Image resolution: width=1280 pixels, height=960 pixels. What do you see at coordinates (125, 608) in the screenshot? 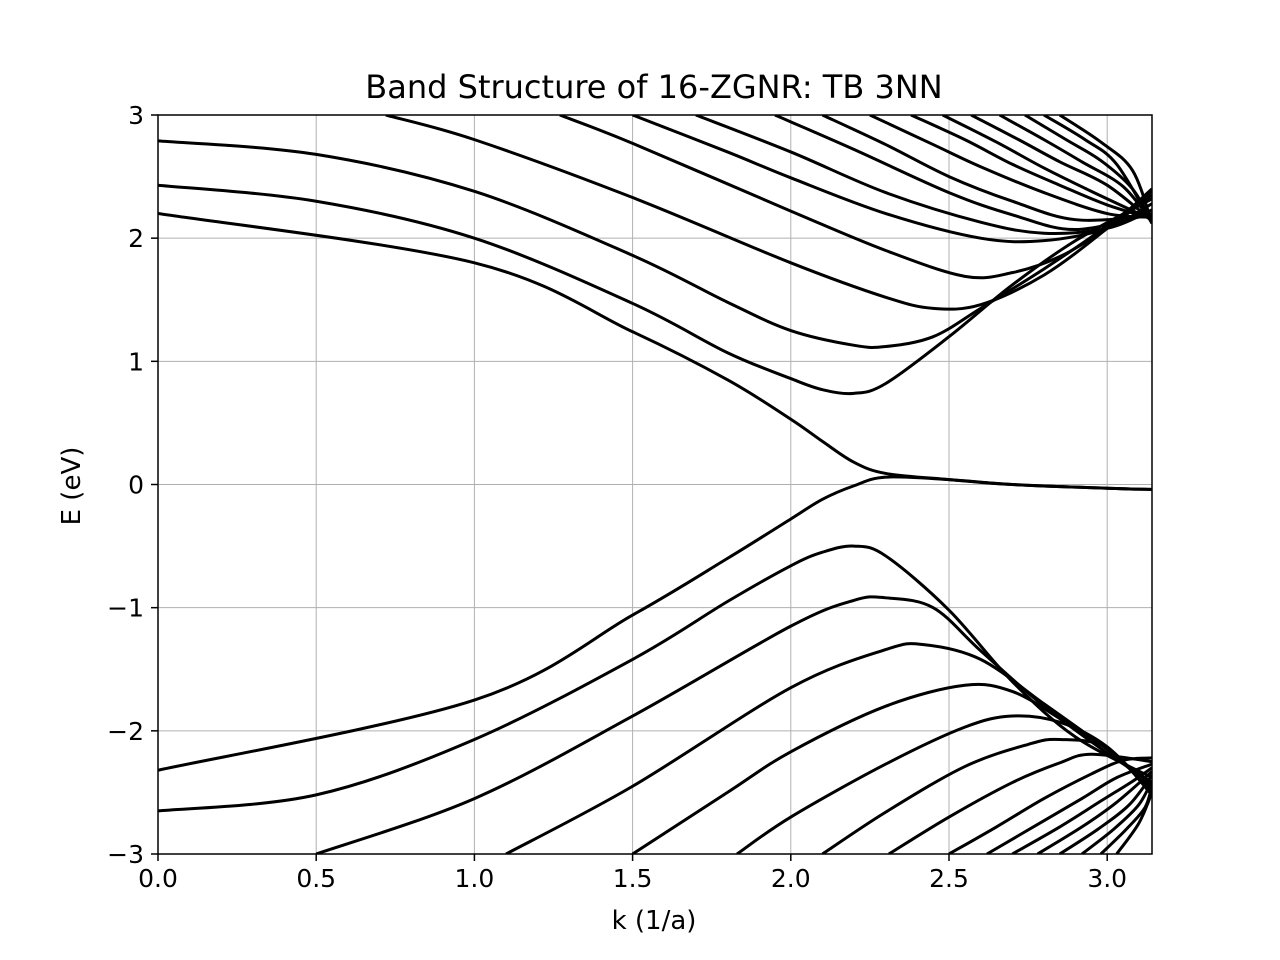
I see `y-tick-label: −1` at bounding box center [125, 608].